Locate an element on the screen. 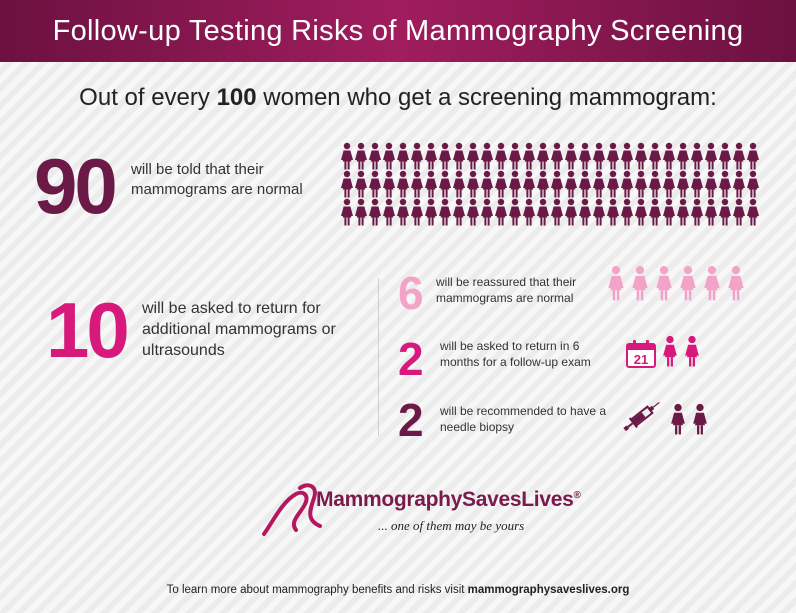  logo-name: MammographySavesLives® is located at coordinates (448, 500).